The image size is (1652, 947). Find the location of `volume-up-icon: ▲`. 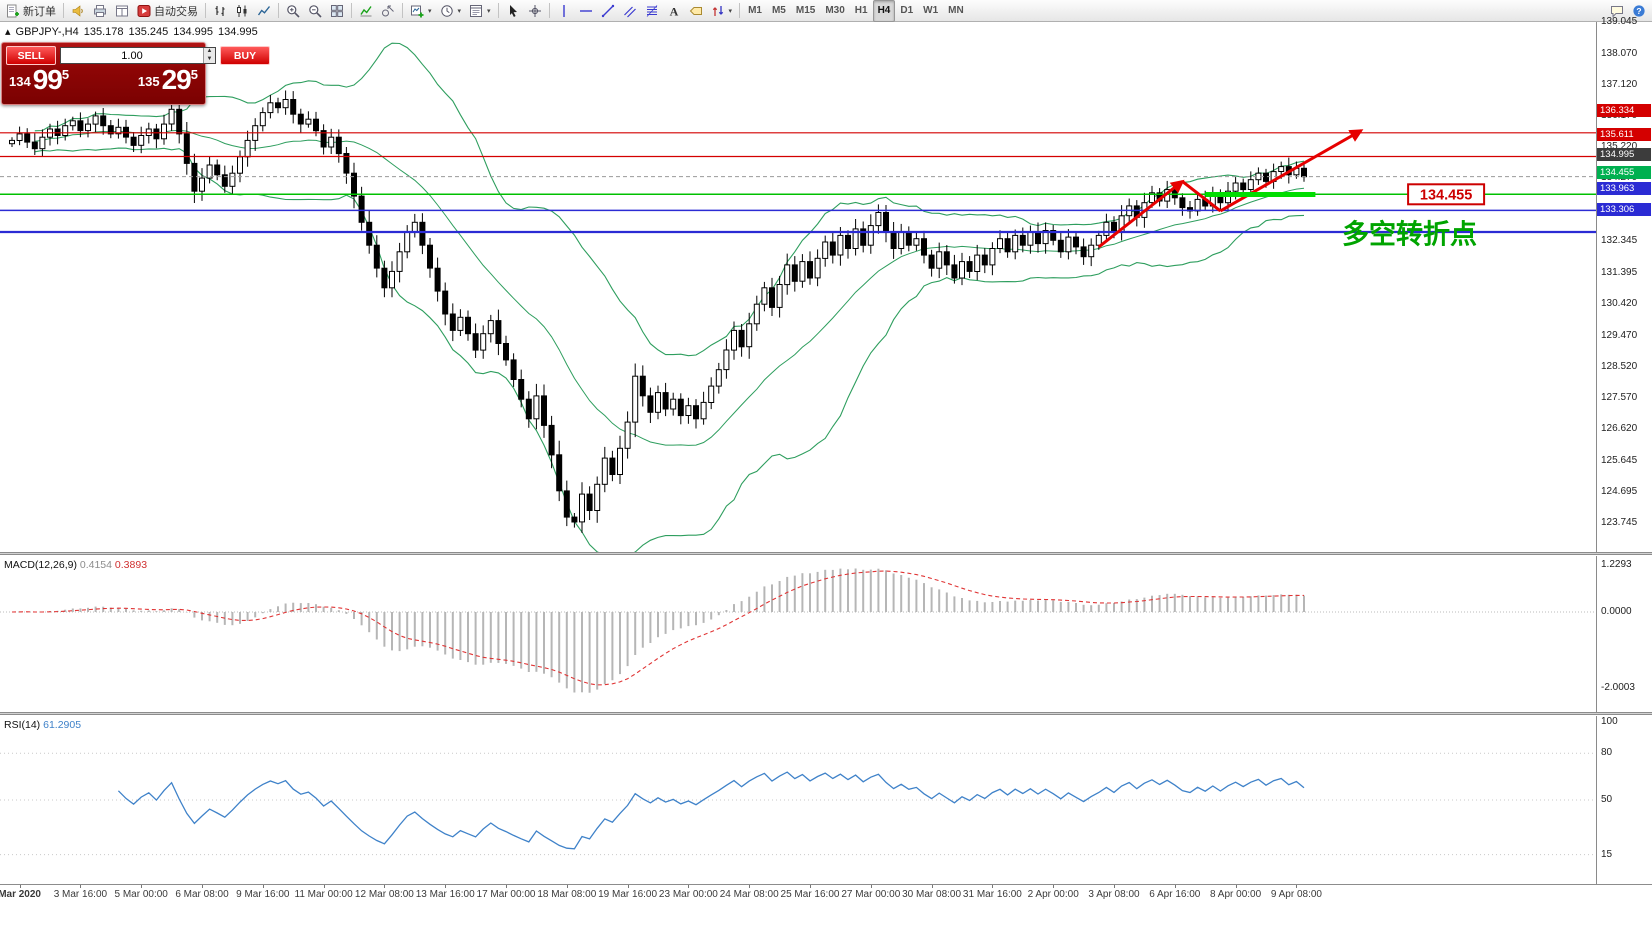

volume-up-icon: ▲ is located at coordinates (209, 52).